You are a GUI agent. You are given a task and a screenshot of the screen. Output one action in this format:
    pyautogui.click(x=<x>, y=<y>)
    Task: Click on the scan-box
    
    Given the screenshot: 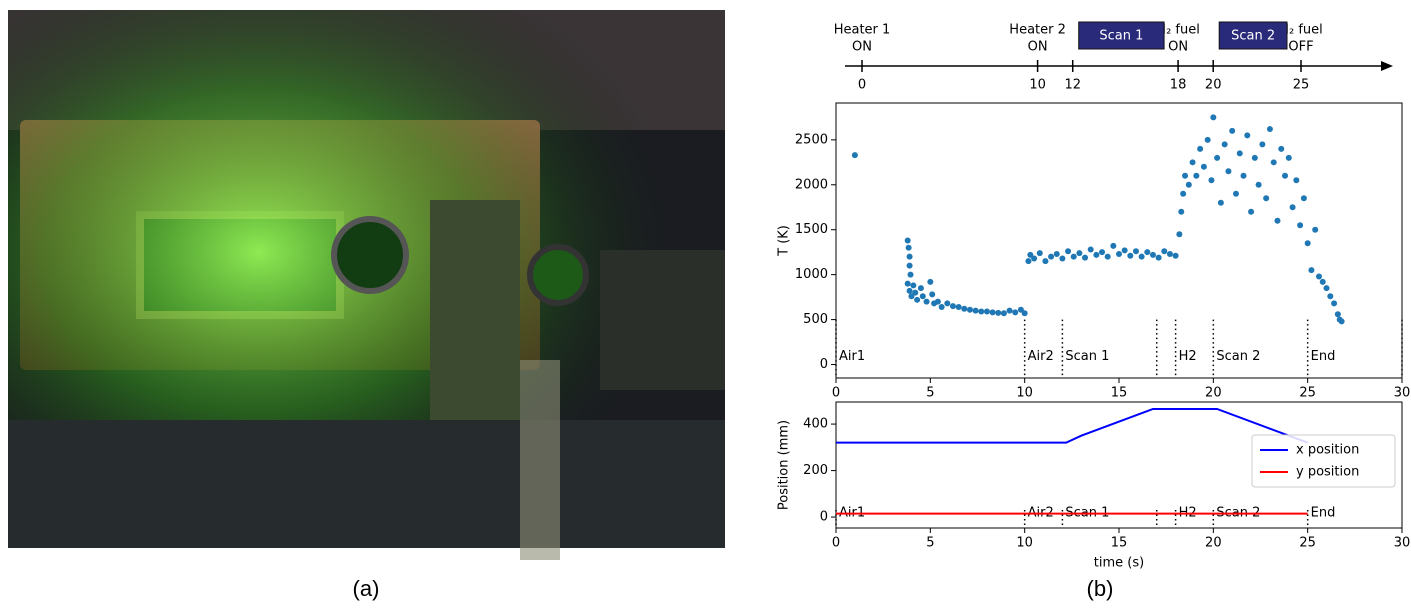 What is the action you would take?
    pyautogui.click(x=1253, y=35)
    